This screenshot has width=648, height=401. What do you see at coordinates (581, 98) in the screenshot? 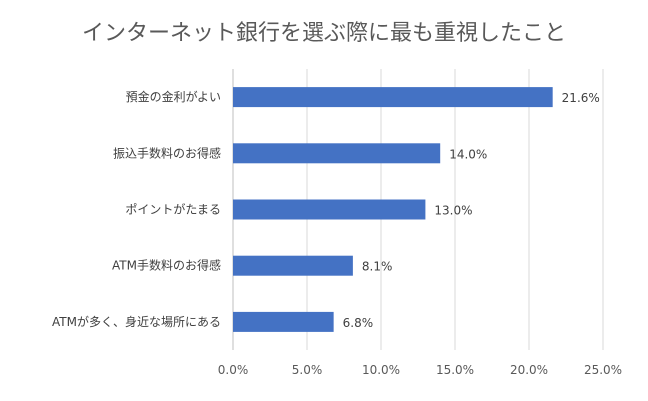
I see `data-label: 21.6%` at bounding box center [581, 98].